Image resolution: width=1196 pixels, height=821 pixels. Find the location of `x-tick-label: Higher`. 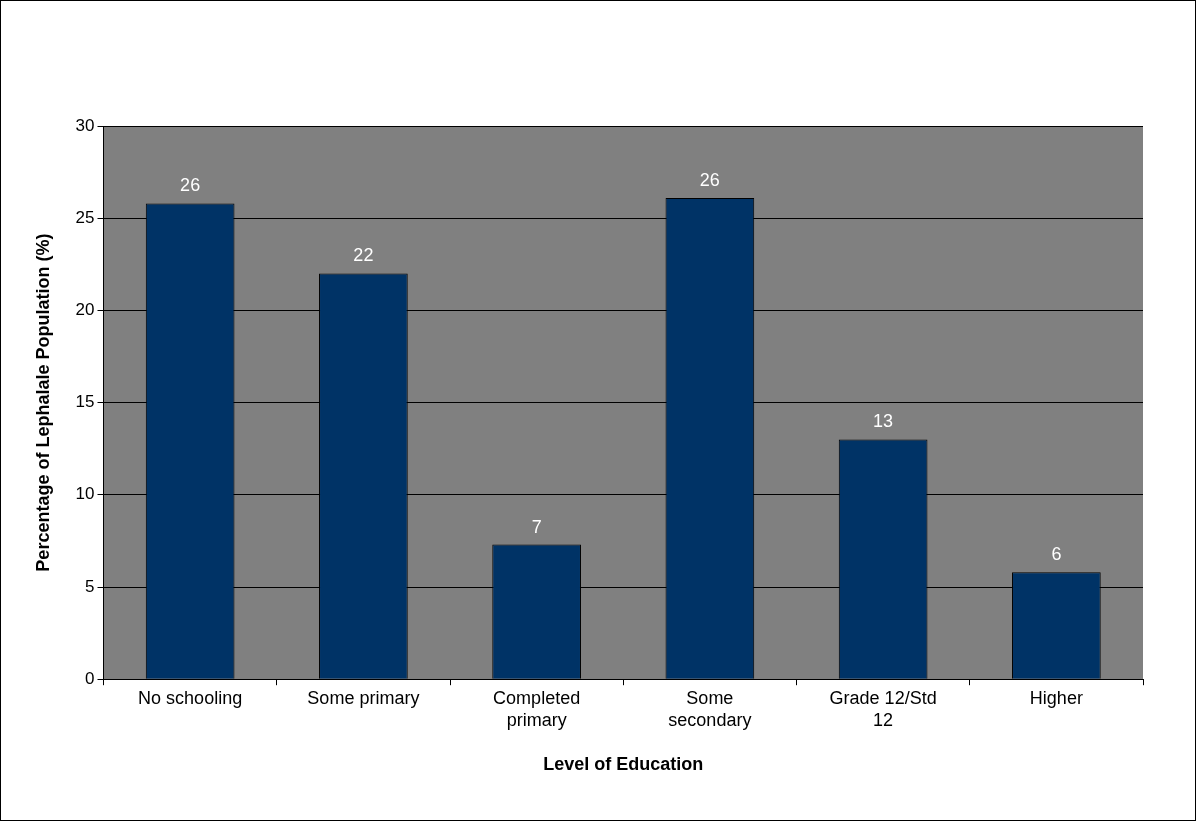

x-tick-label: Higher is located at coordinates (1056, 697).